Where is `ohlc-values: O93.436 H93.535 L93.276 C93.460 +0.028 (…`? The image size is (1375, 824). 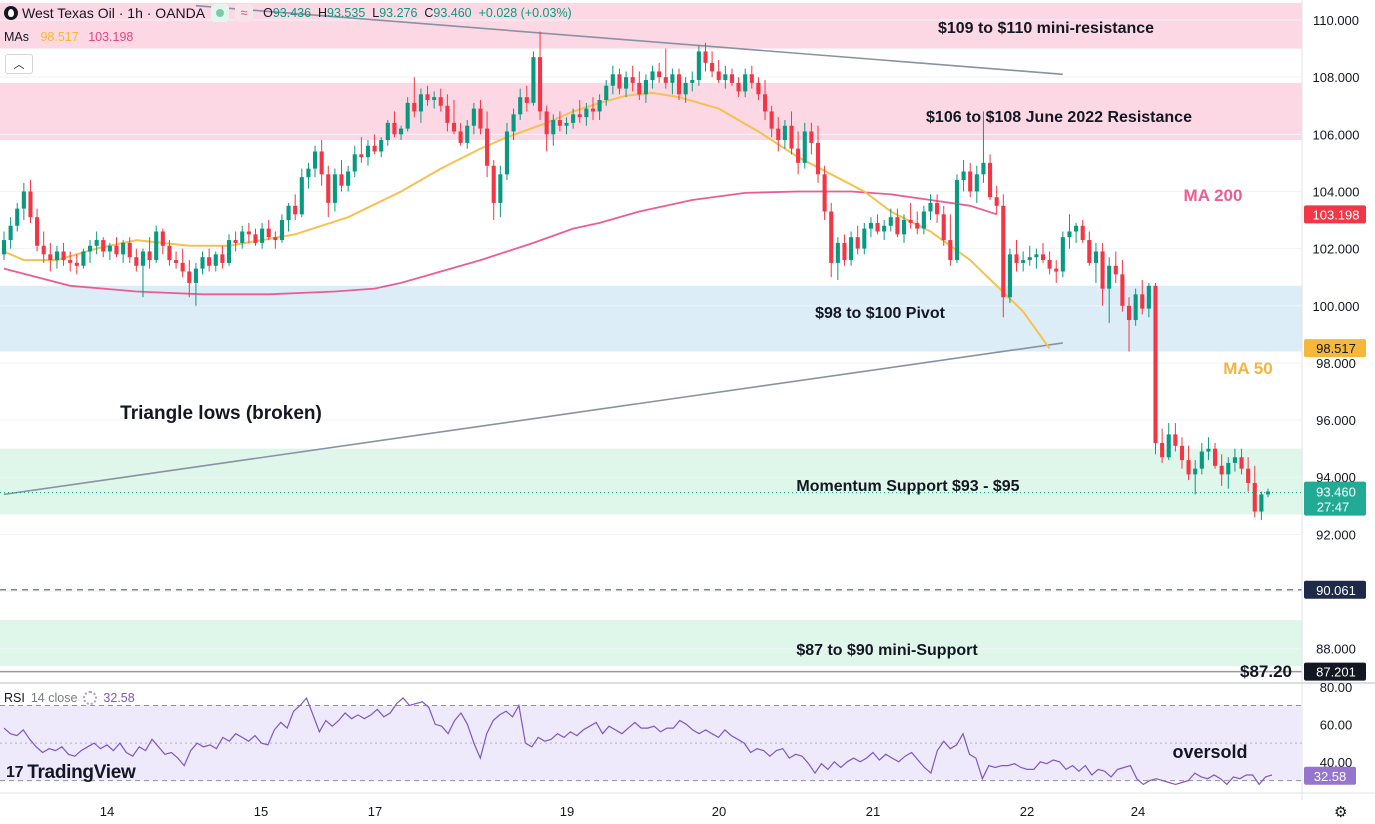
ohlc-values: O93.436 H93.535 L93.276 C93.460 +0.028 (… is located at coordinates (417, 13).